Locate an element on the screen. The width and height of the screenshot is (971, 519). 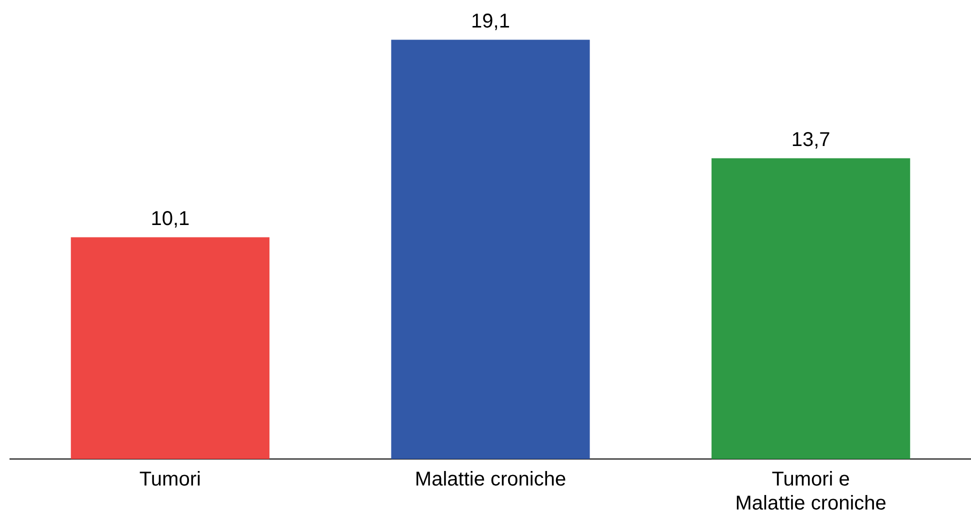
x-tick-label: Tumori e Malattie croniche is located at coordinates (810, 491).